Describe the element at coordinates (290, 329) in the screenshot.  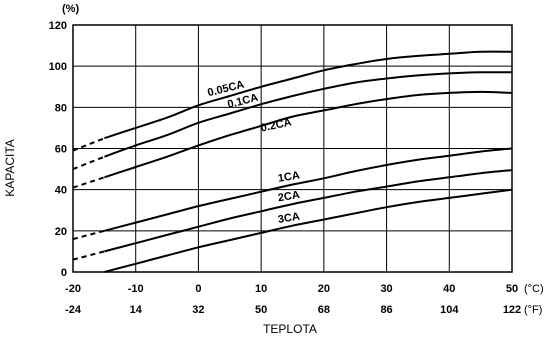
I see `x-axis-title: TEPLOTA` at that location.